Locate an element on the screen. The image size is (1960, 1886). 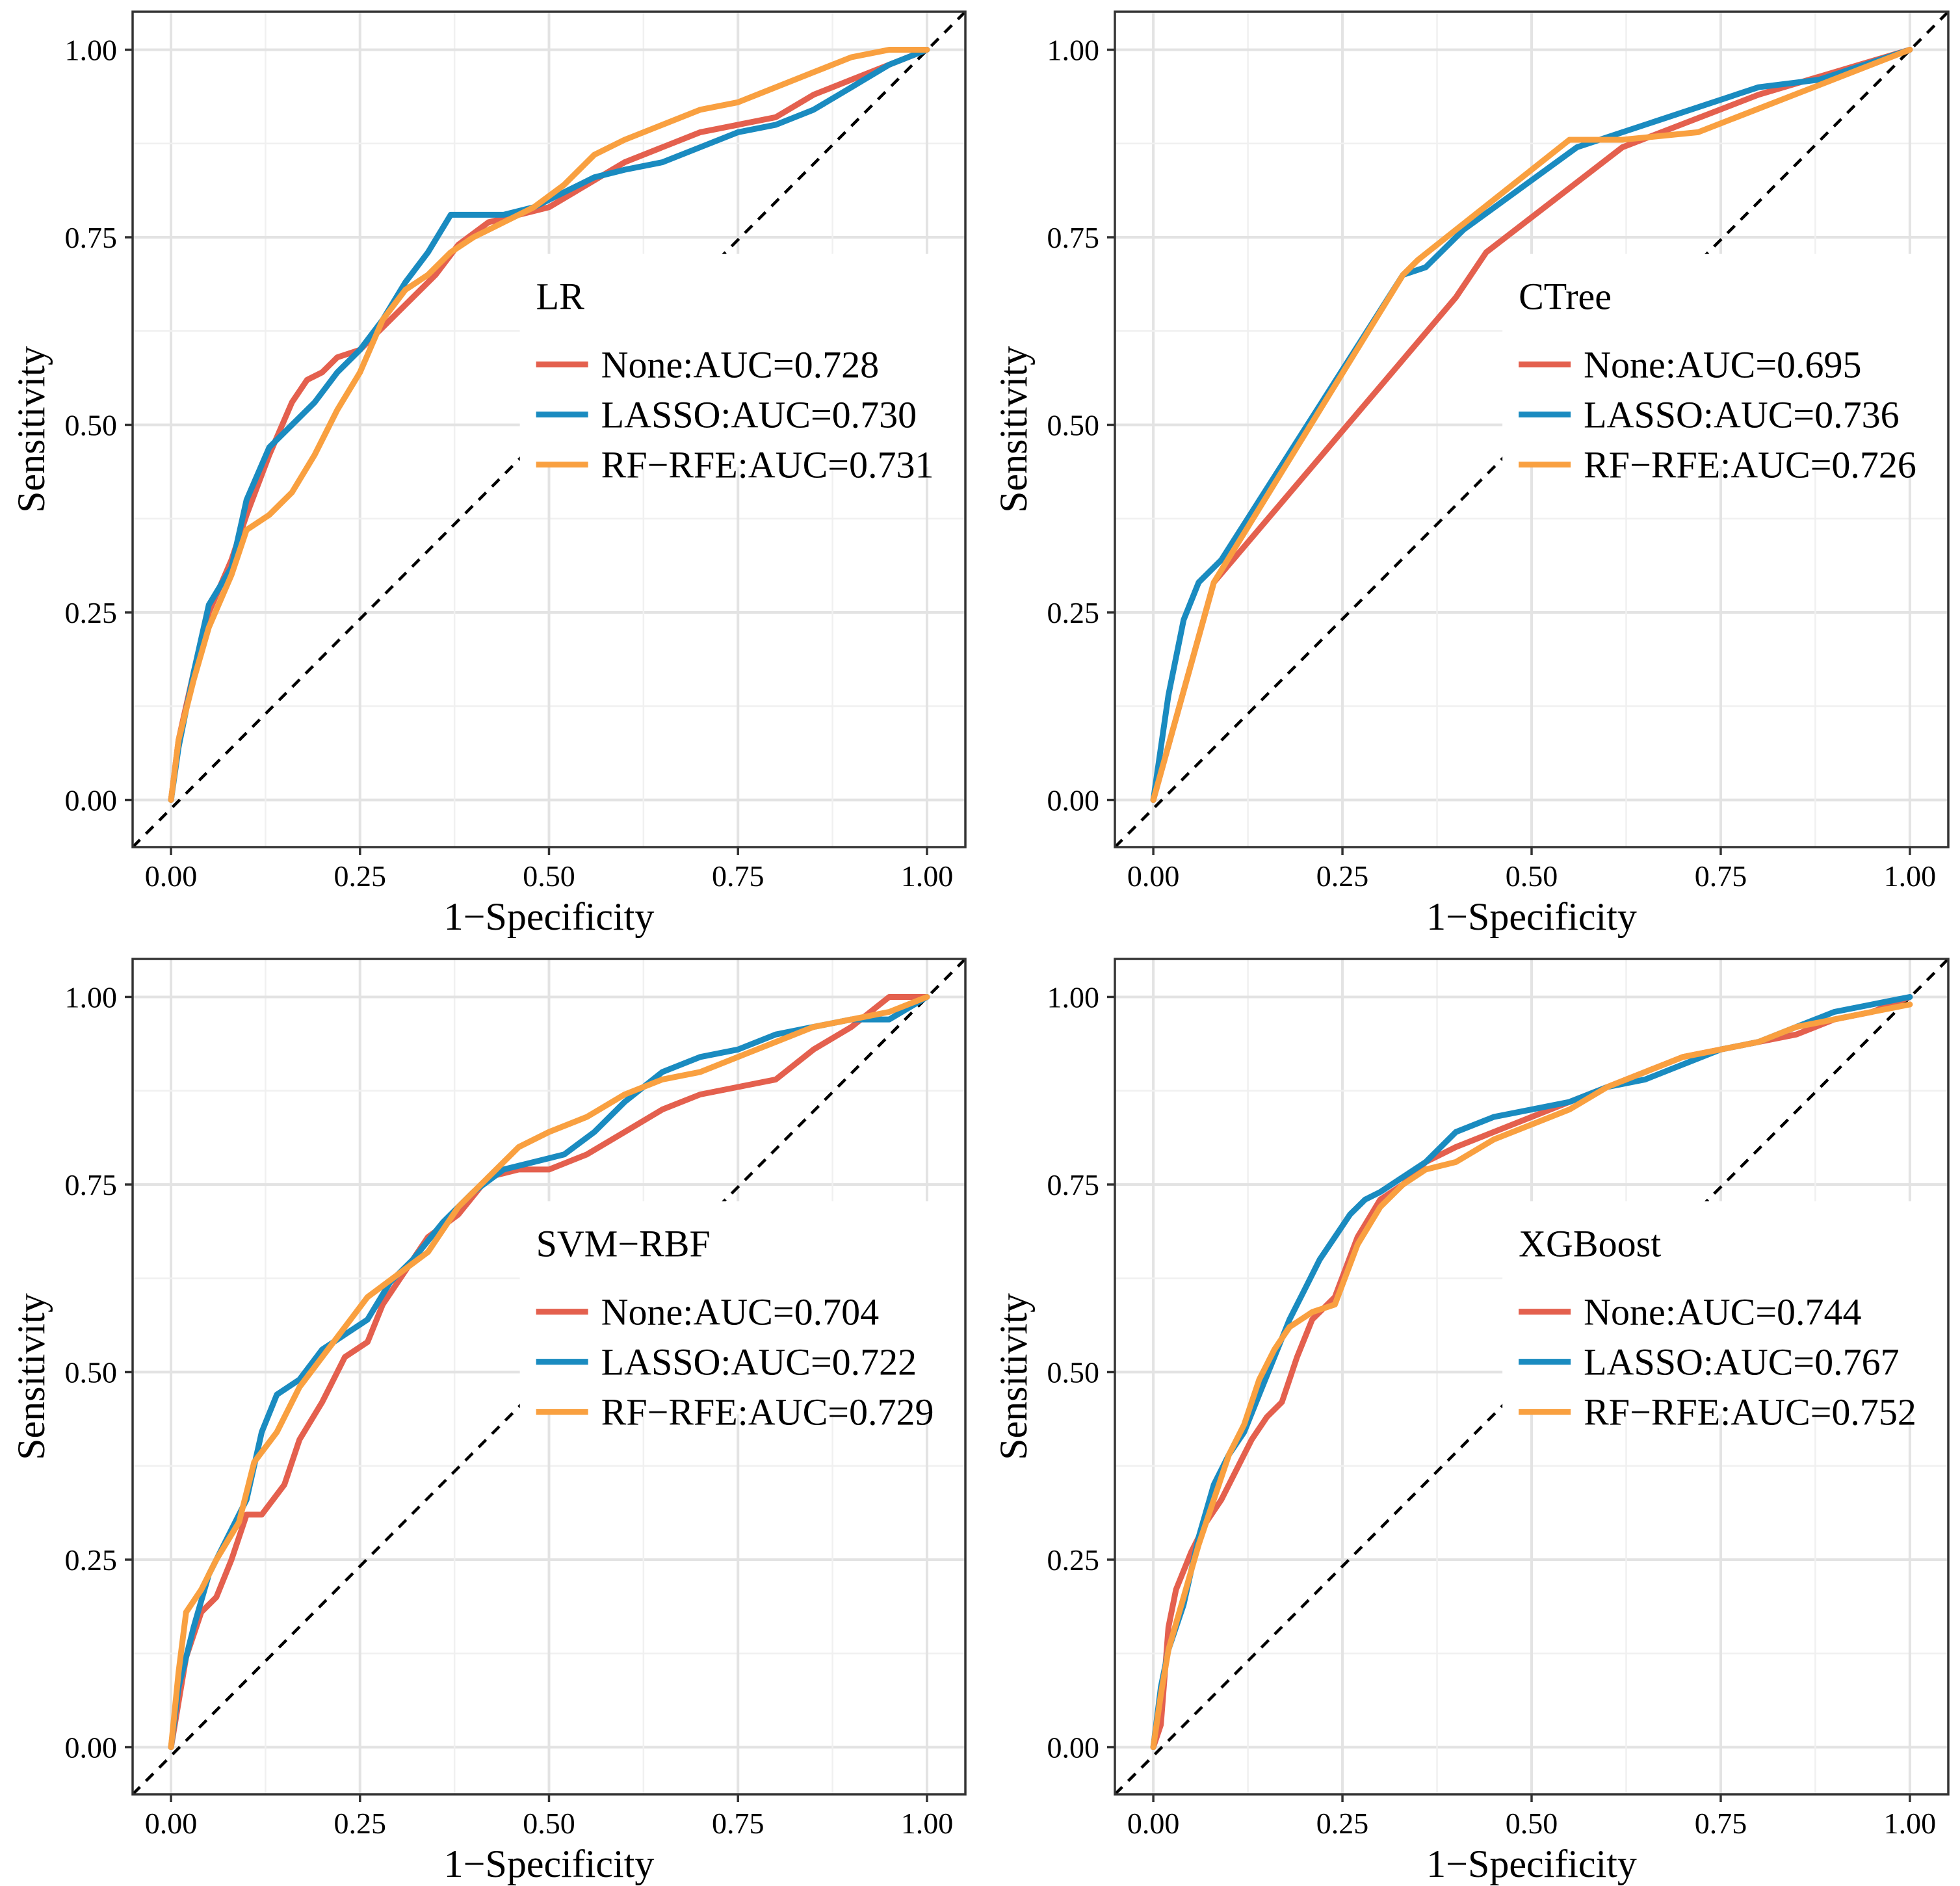
legend-entry-label: LASSO:AUC=0.736 is located at coordinates (1742, 415).